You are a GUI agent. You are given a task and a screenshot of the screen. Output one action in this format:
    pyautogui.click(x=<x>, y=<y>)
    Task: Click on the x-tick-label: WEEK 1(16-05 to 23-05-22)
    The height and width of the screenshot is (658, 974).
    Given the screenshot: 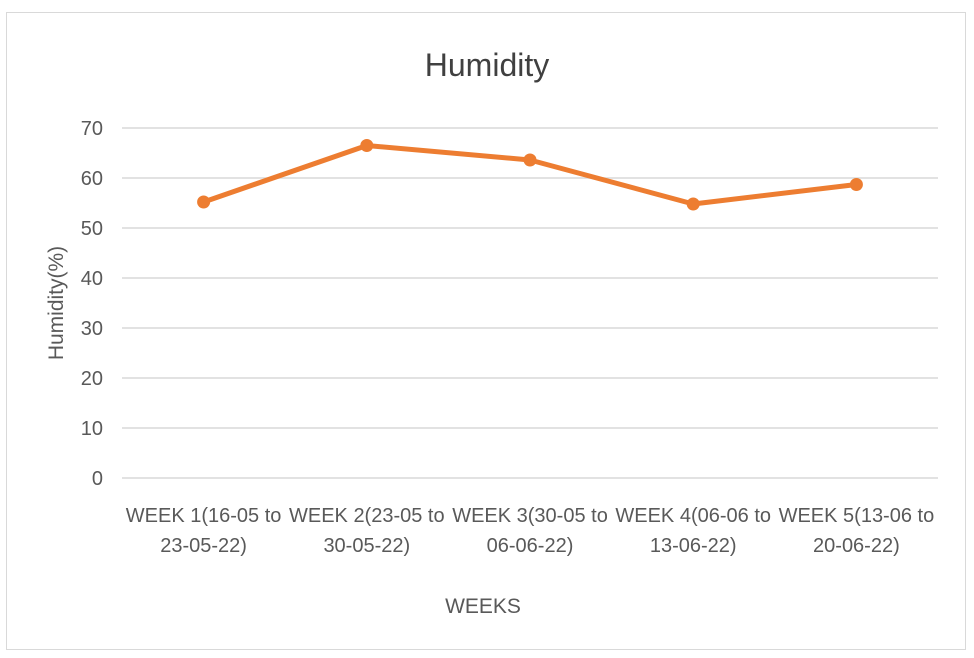 What is the action you would take?
    pyautogui.click(x=204, y=531)
    